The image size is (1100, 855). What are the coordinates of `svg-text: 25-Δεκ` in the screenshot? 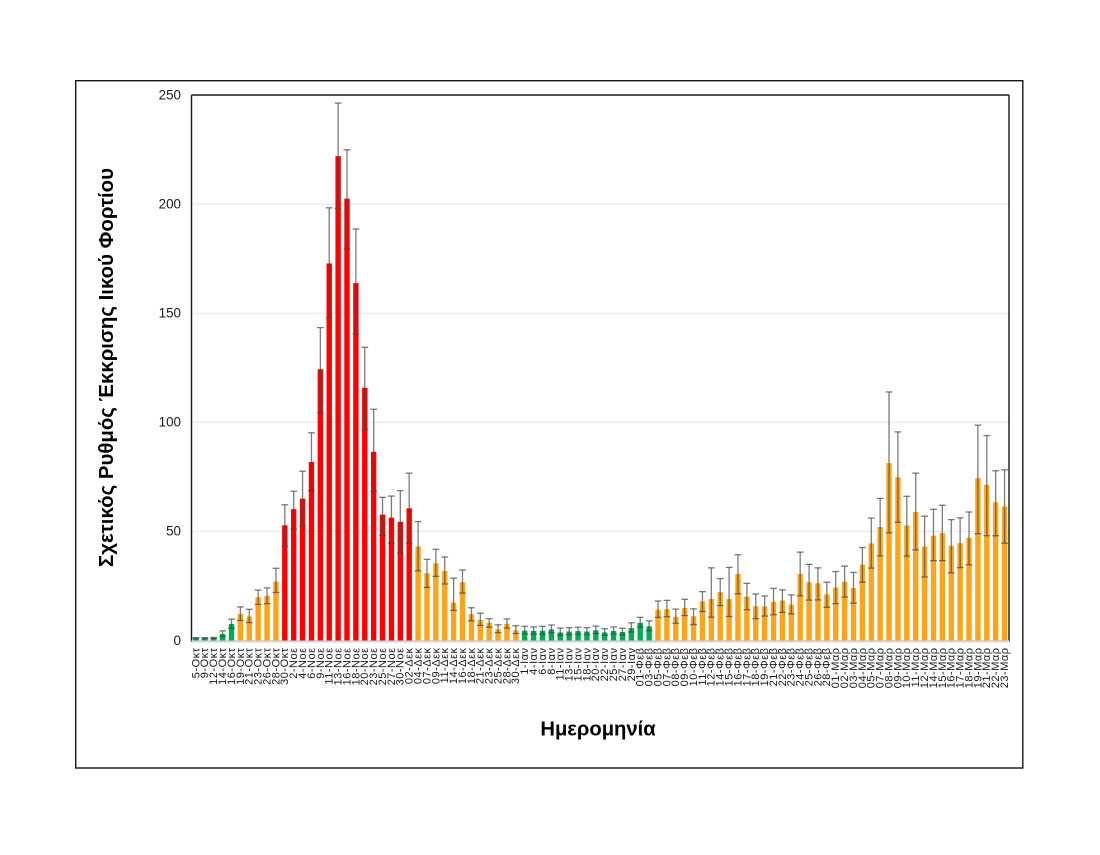 It's located at (498, 666).